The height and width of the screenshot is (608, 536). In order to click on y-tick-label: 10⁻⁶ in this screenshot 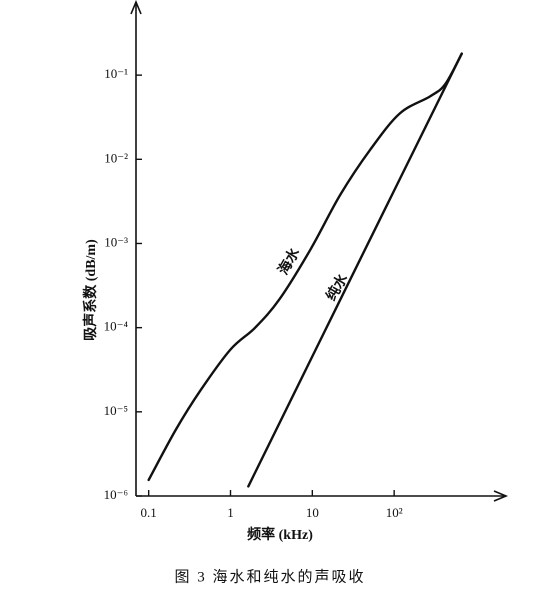, I will do `click(116, 494)`.